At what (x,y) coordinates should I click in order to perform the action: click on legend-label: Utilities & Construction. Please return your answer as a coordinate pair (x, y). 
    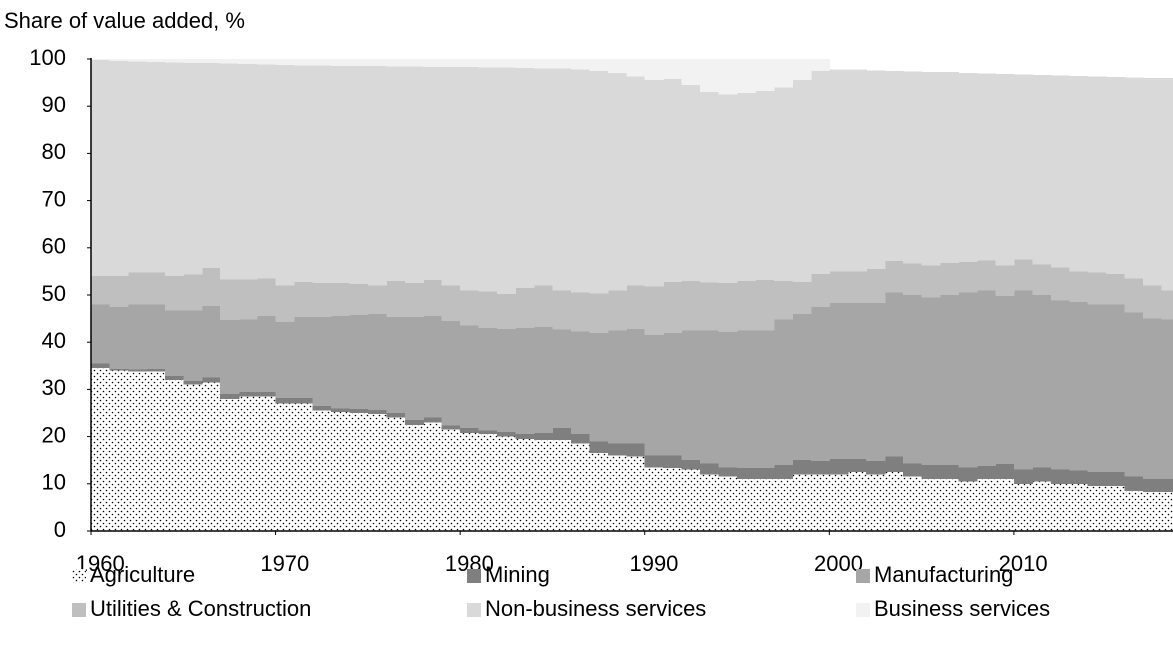
    Looking at the image, I should click on (200, 608).